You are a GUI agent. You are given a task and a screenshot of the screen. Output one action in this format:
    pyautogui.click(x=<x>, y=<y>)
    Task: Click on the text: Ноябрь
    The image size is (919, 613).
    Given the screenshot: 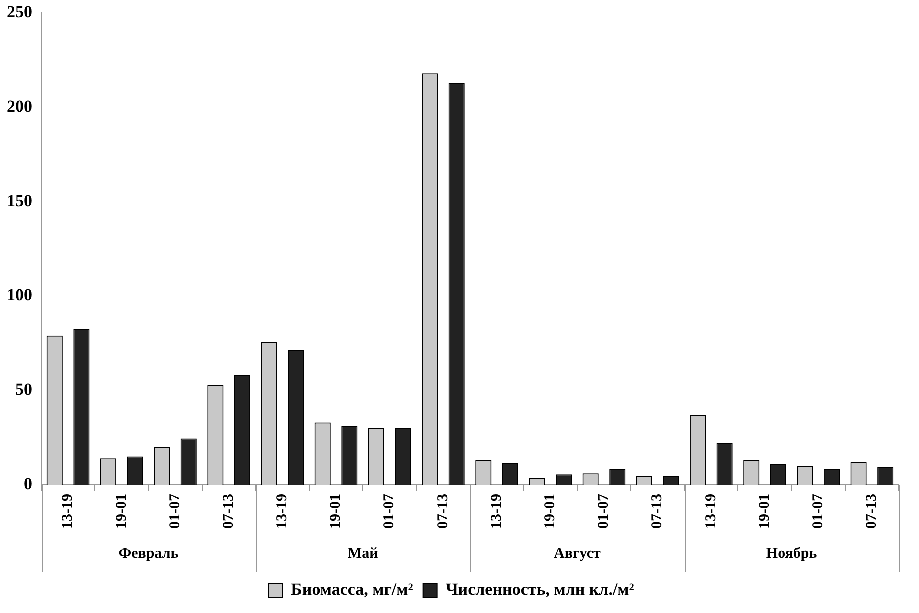 What is the action you would take?
    pyautogui.click(x=792, y=554)
    